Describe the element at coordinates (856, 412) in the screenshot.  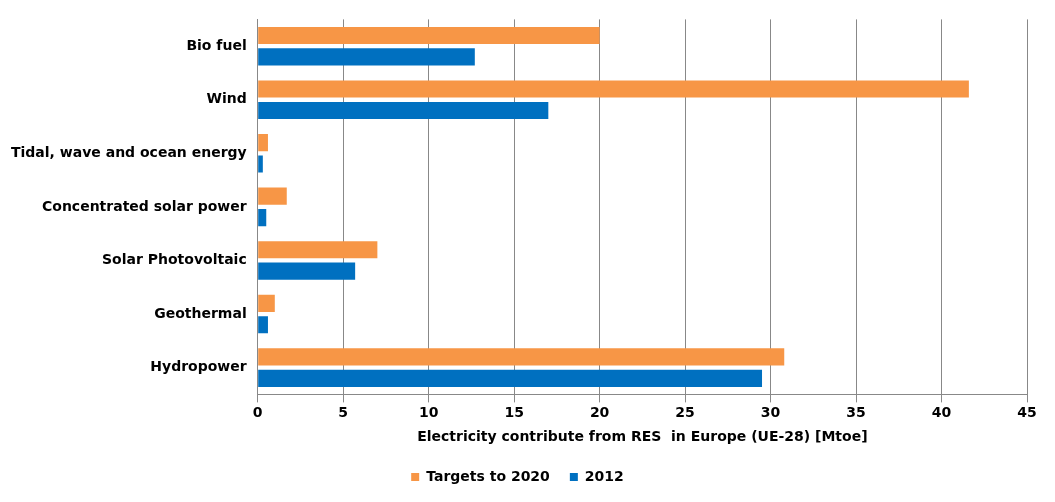
I see `x-tick-label: 35` at that location.